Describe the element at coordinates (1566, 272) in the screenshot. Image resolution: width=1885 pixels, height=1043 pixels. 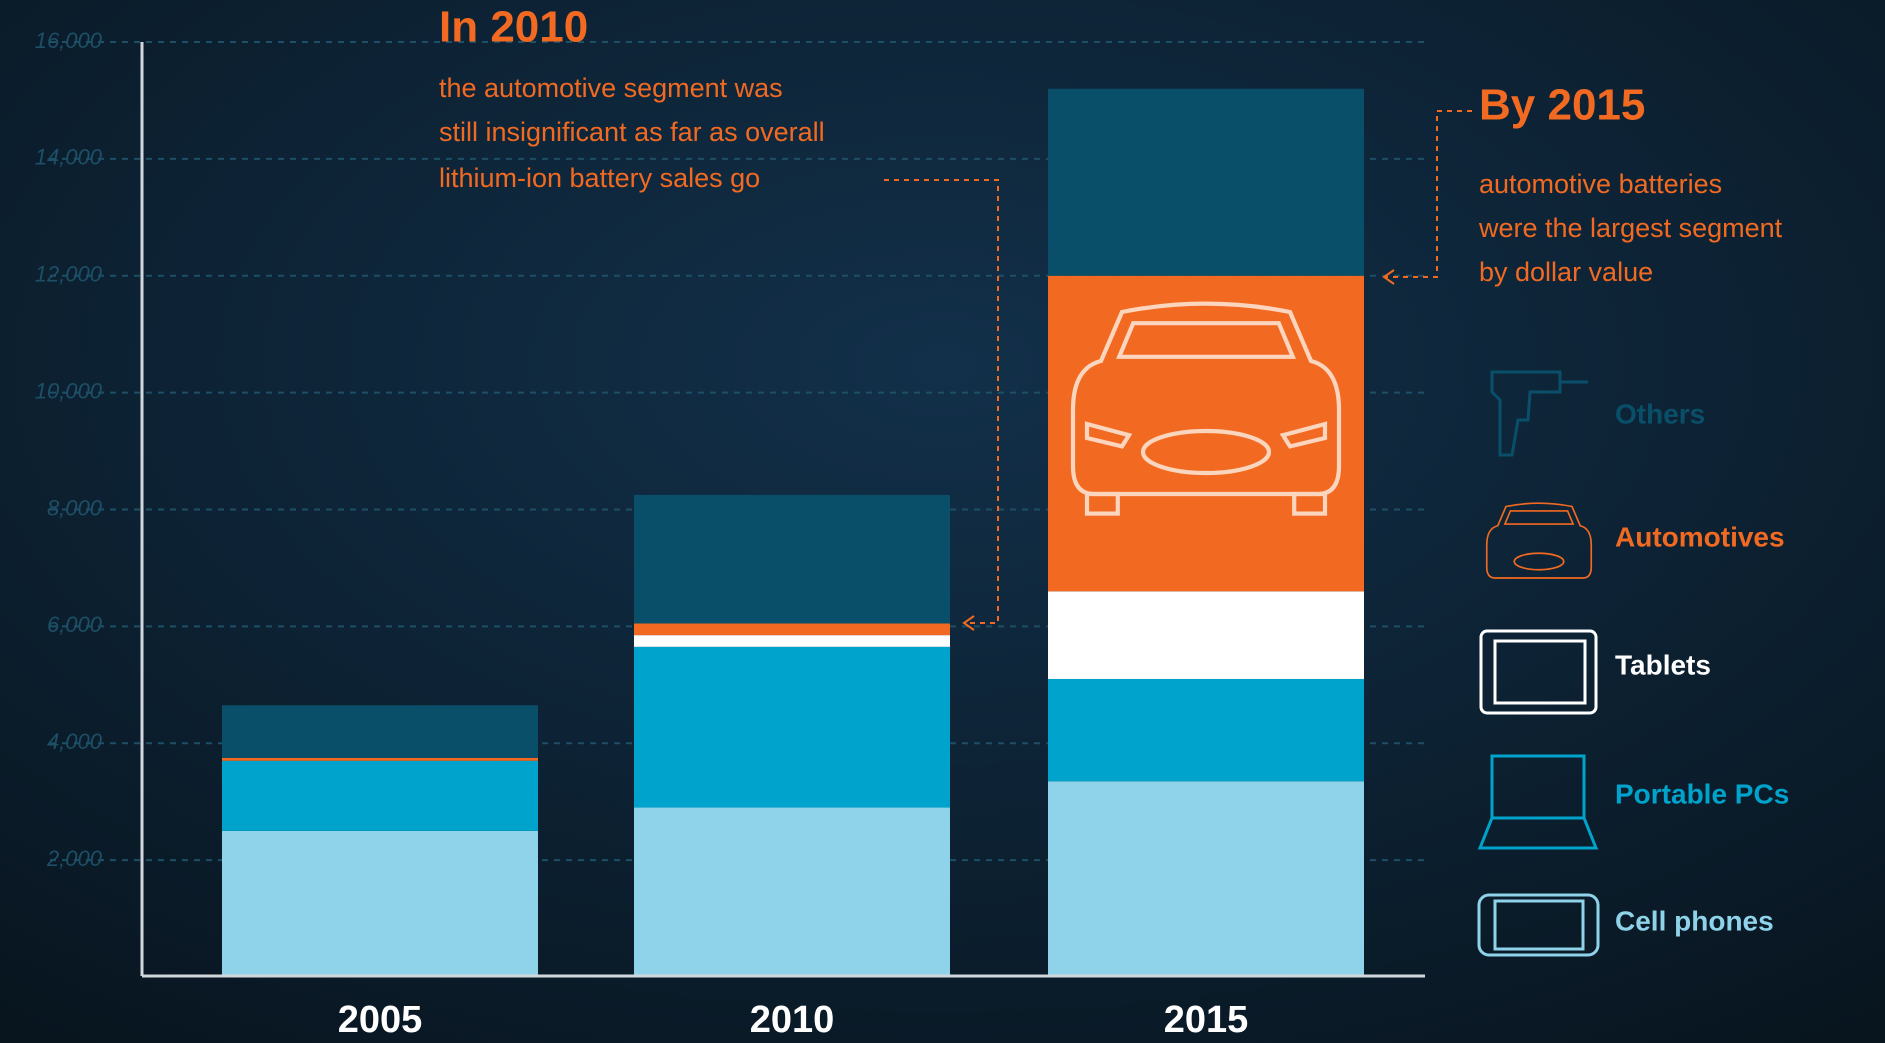
I see `annotation-text: by dollar value` at that location.